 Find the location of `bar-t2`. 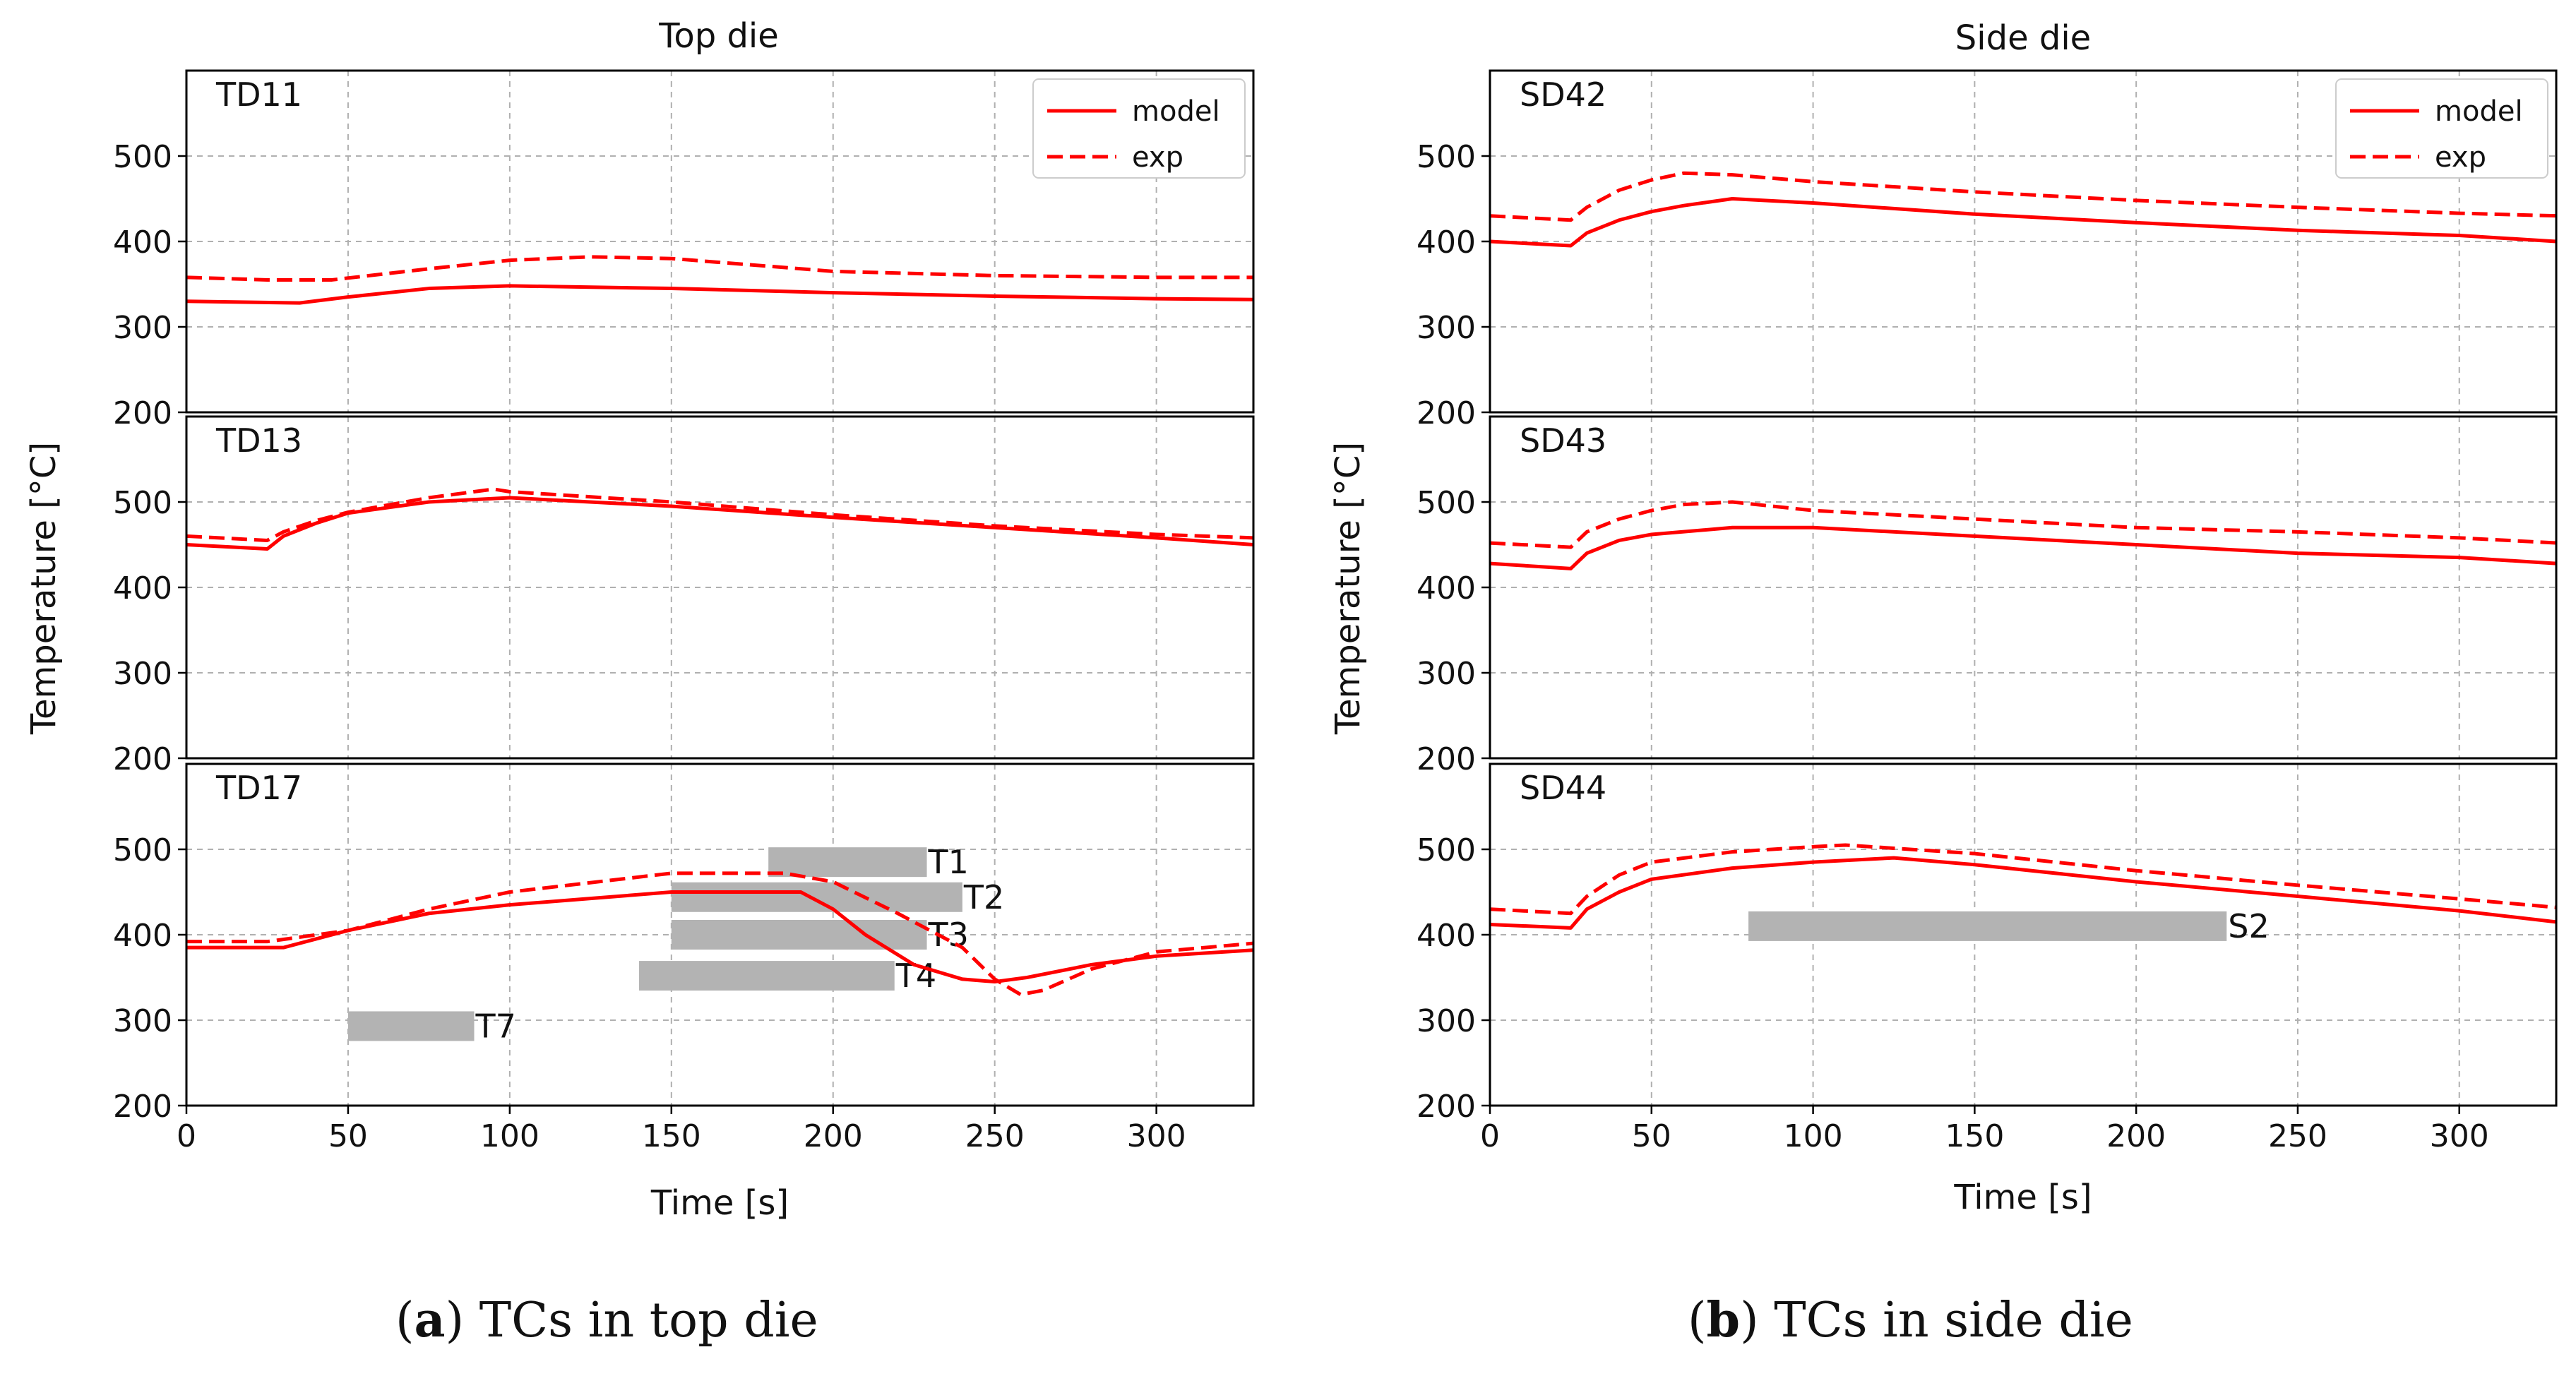

bar-t2 is located at coordinates (816, 897).